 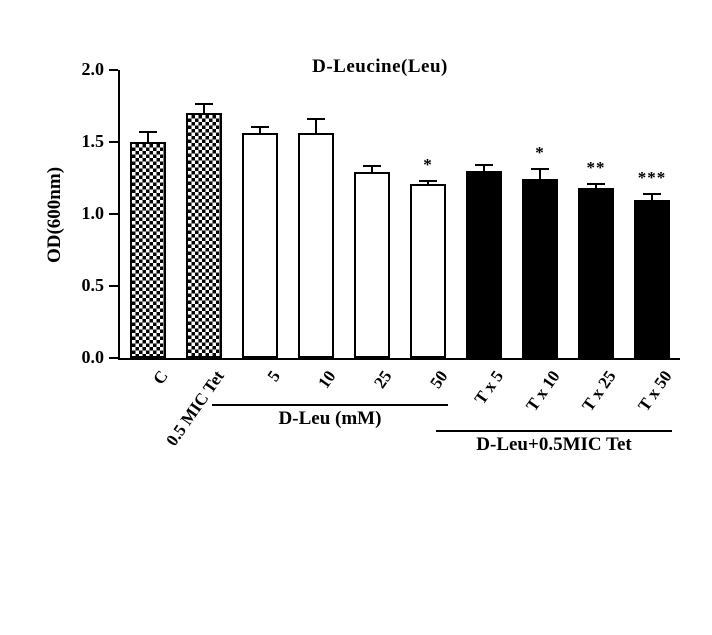 What do you see at coordinates (655, 391) in the screenshot?
I see `x-tick-label: T x 50` at bounding box center [655, 391].